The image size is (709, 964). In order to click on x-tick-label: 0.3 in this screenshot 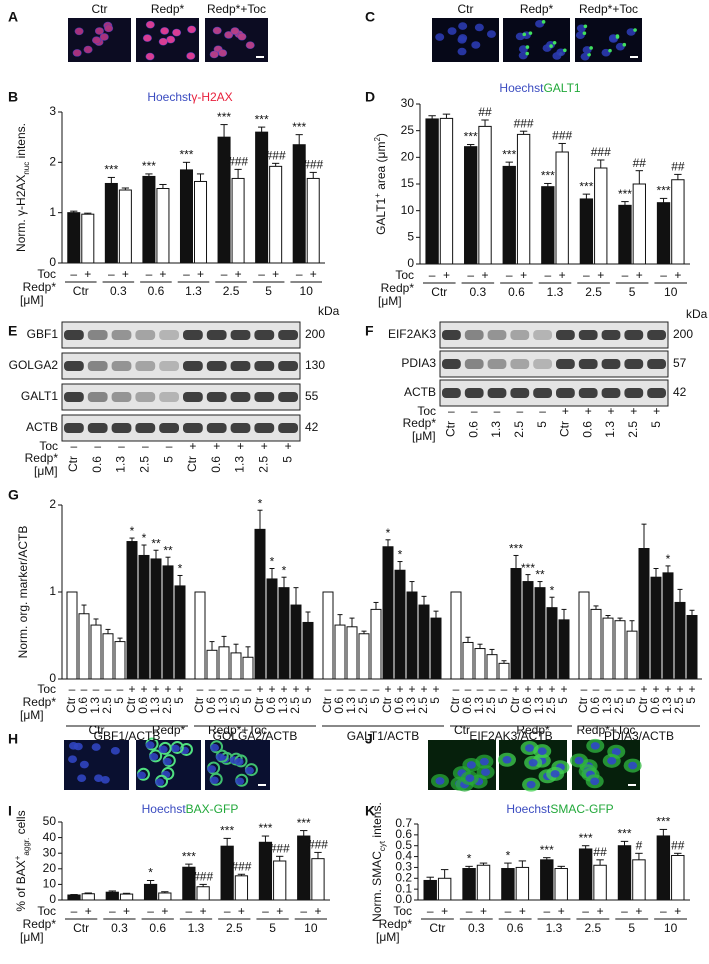, I will do `click(118, 291)`.